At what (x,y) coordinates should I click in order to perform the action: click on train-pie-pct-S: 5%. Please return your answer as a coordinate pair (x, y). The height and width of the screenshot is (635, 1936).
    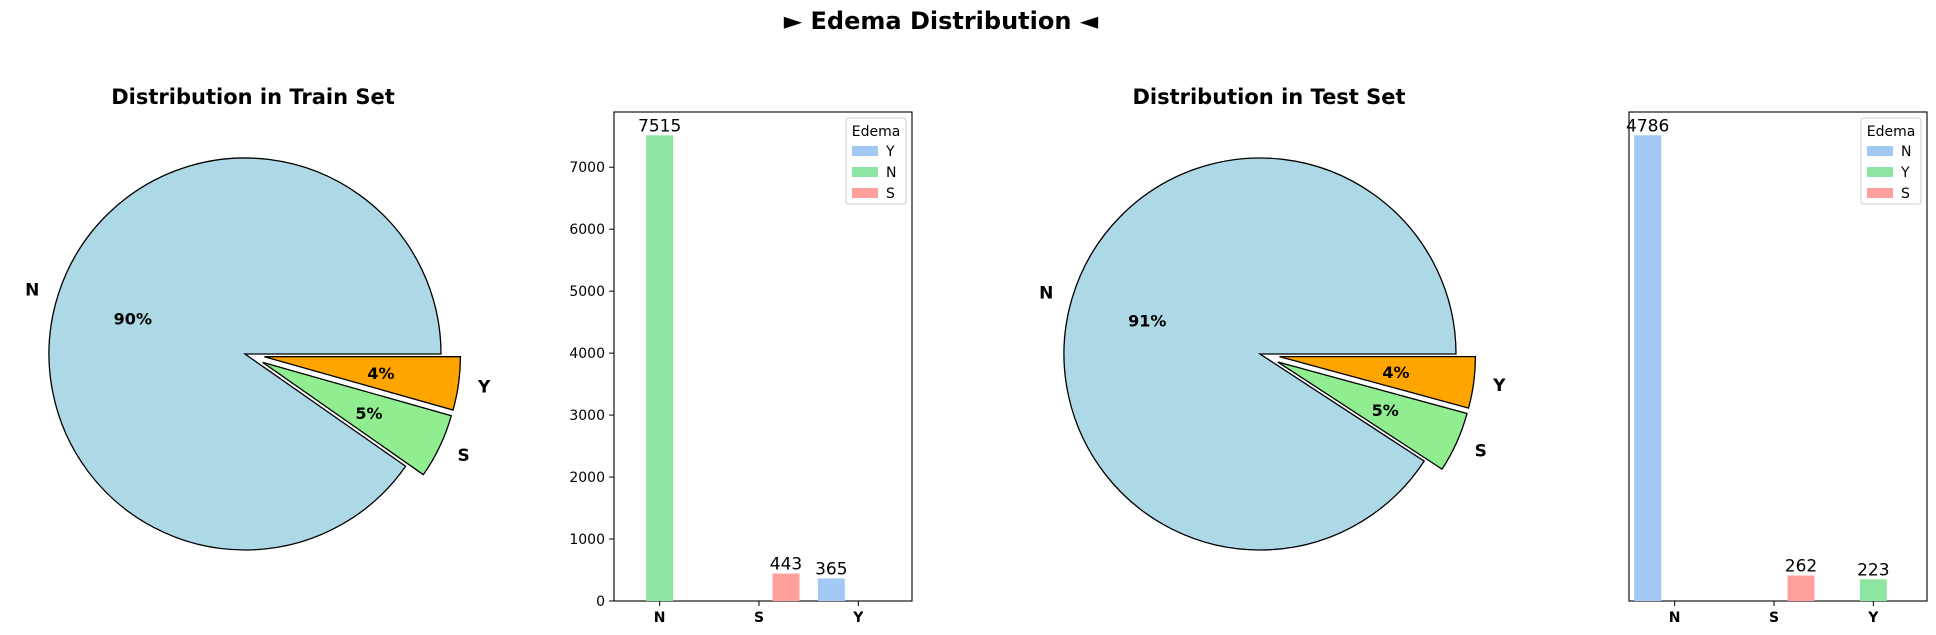
    Looking at the image, I should click on (368, 413).